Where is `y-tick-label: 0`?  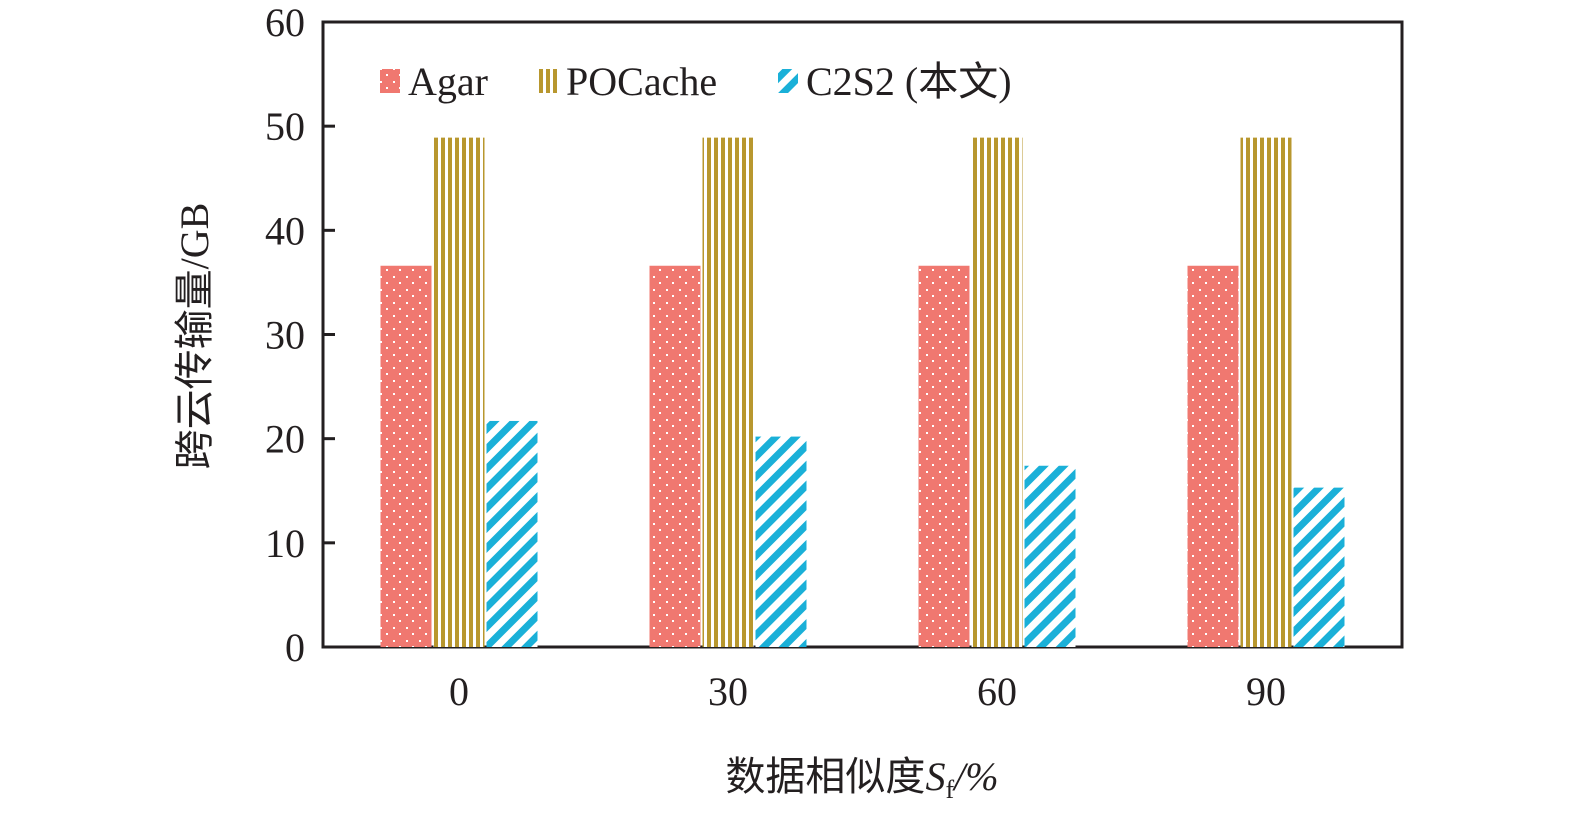
y-tick-label: 0 is located at coordinates (295, 647).